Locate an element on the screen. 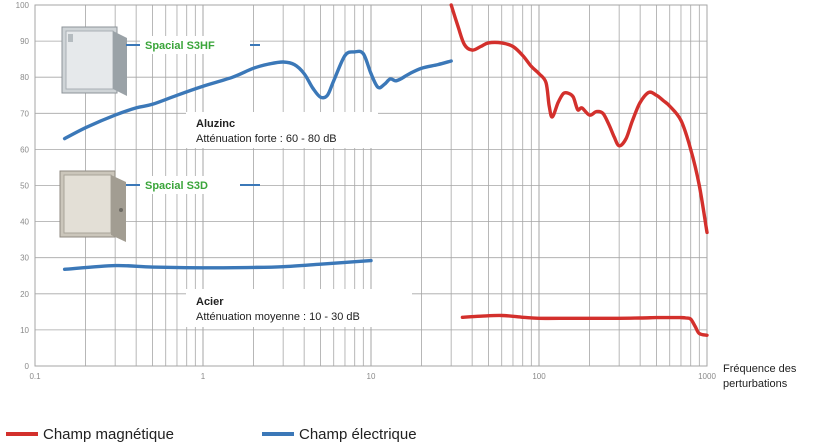 Image resolution: width=830 pixels, height=444 pixels. x-tick-label: 0.1 is located at coordinates (35, 376).